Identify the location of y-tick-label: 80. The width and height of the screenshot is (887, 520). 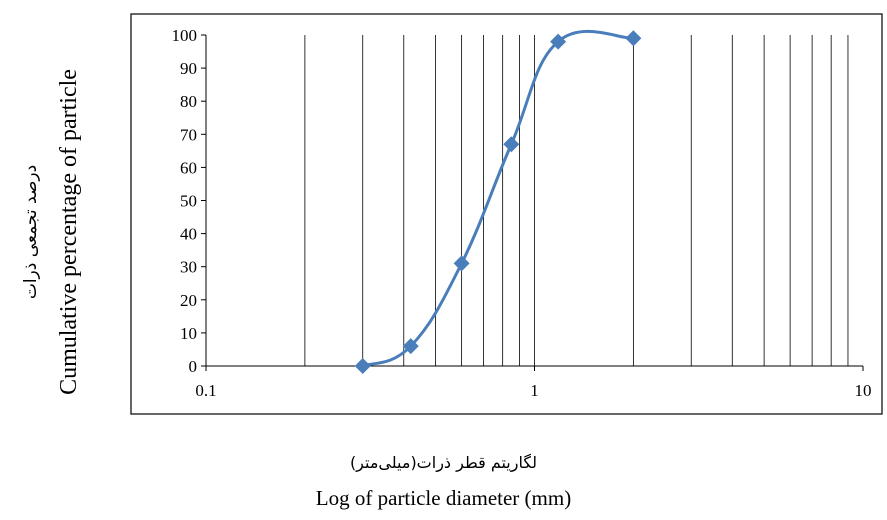
(188, 101).